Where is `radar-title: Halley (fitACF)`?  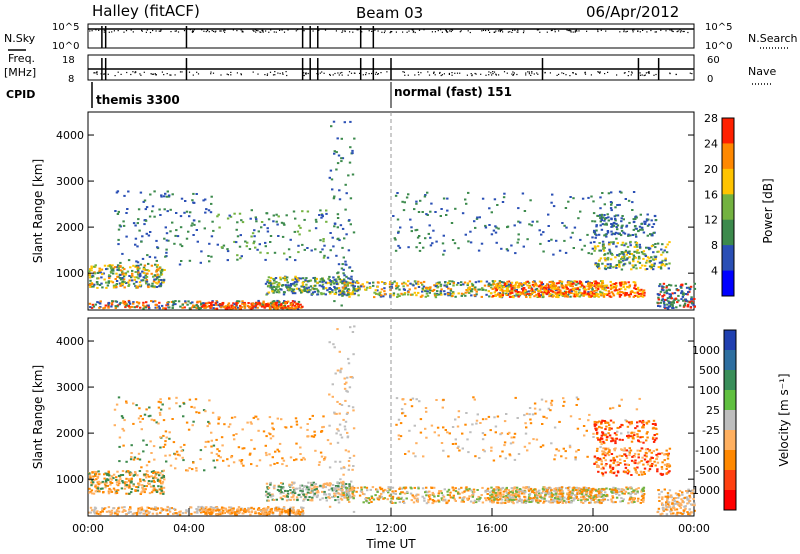 radar-title: Halley (fitACF) is located at coordinates (146, 11).